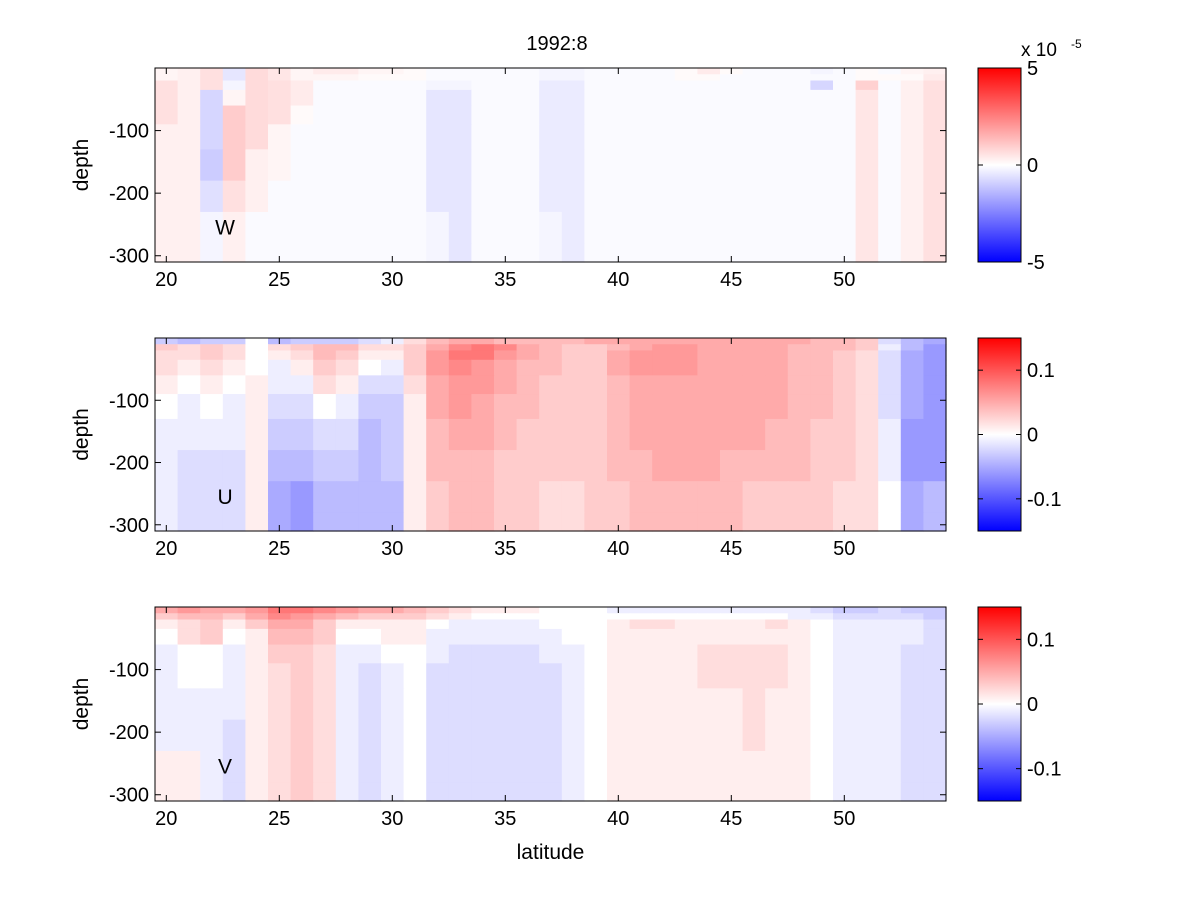 The width and height of the screenshot is (1200, 900). Describe the element at coordinates (129, 132) in the screenshot. I see `y-tick-label: -100` at that location.